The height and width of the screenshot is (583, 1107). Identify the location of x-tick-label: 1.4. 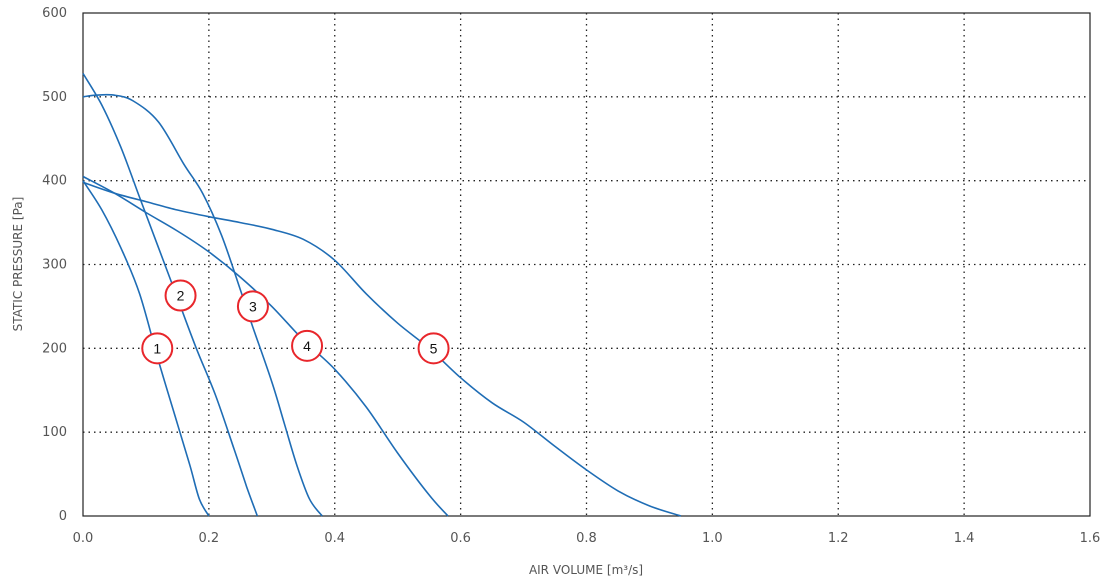
(964, 538).